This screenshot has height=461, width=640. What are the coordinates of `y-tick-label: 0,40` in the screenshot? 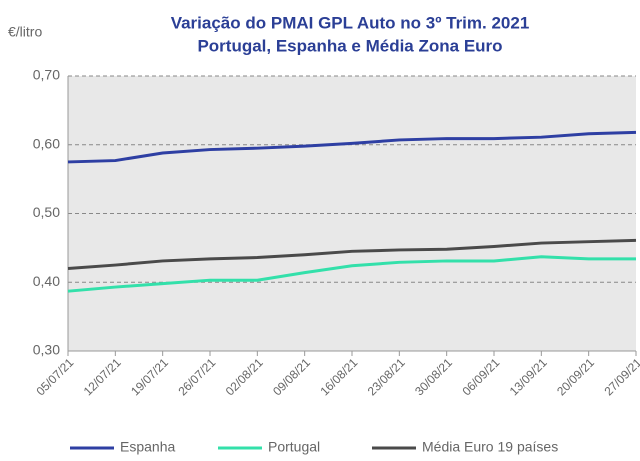 It's located at (46, 281).